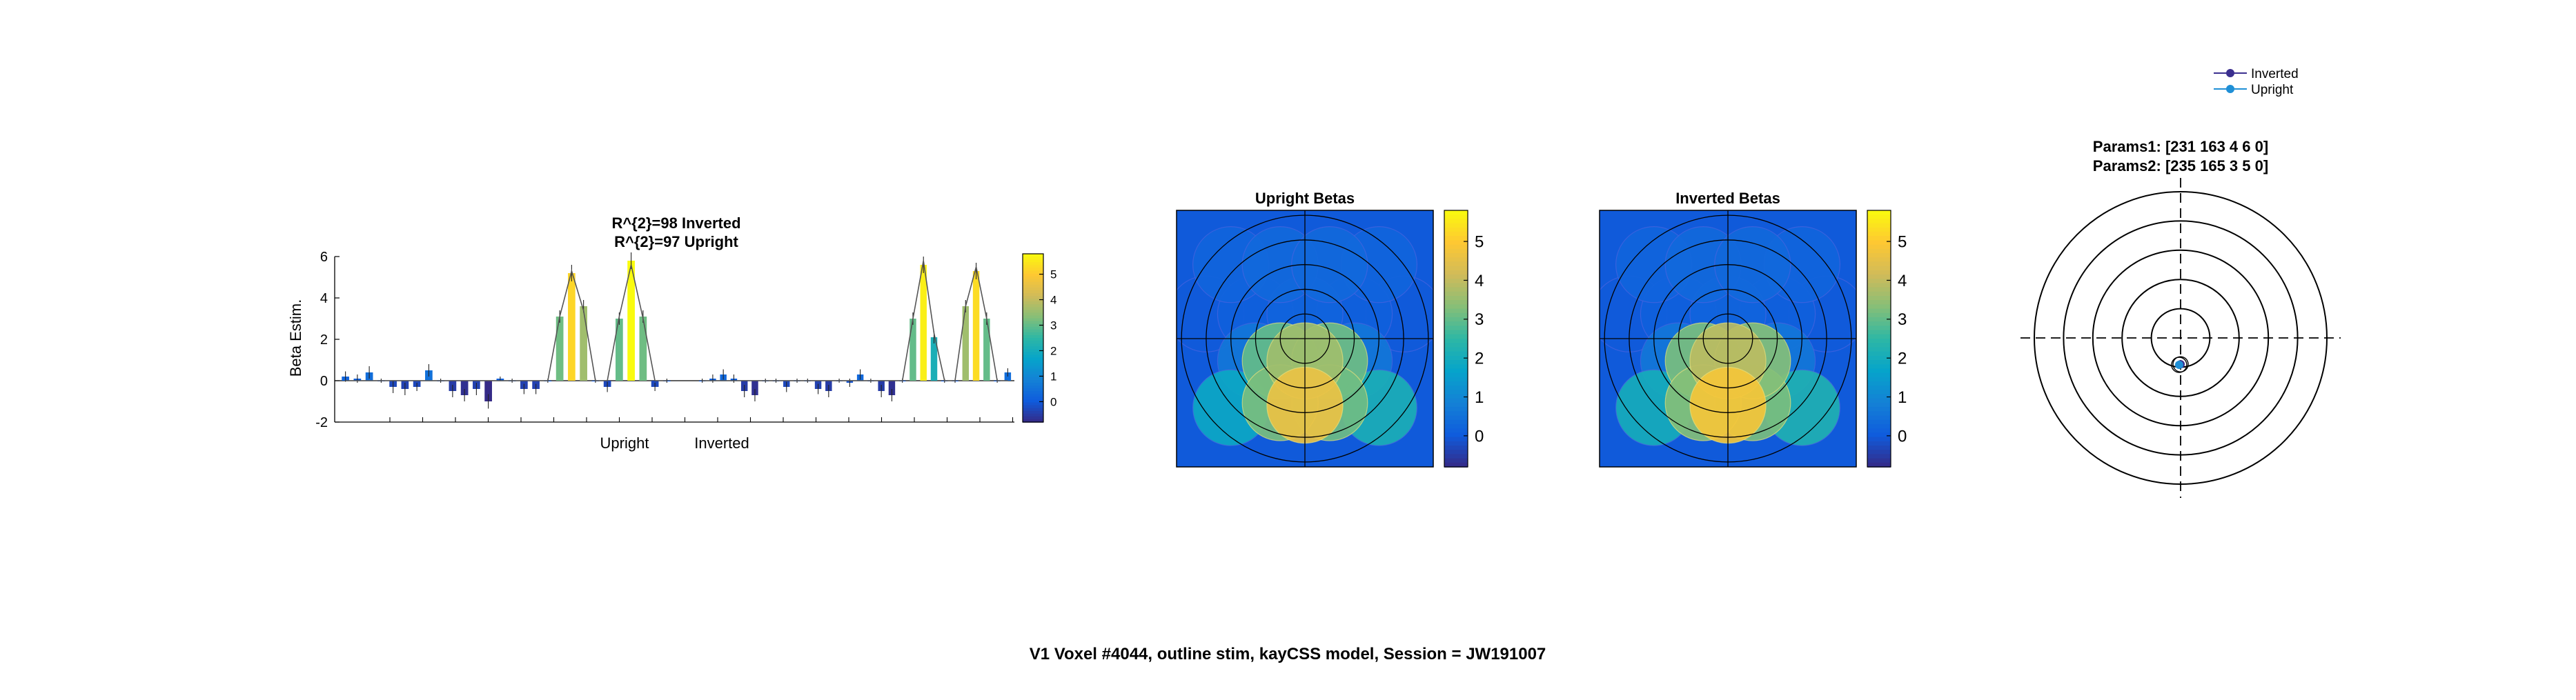  Describe the element at coordinates (506, 322) in the screenshot. I see `upright-model-line` at that location.